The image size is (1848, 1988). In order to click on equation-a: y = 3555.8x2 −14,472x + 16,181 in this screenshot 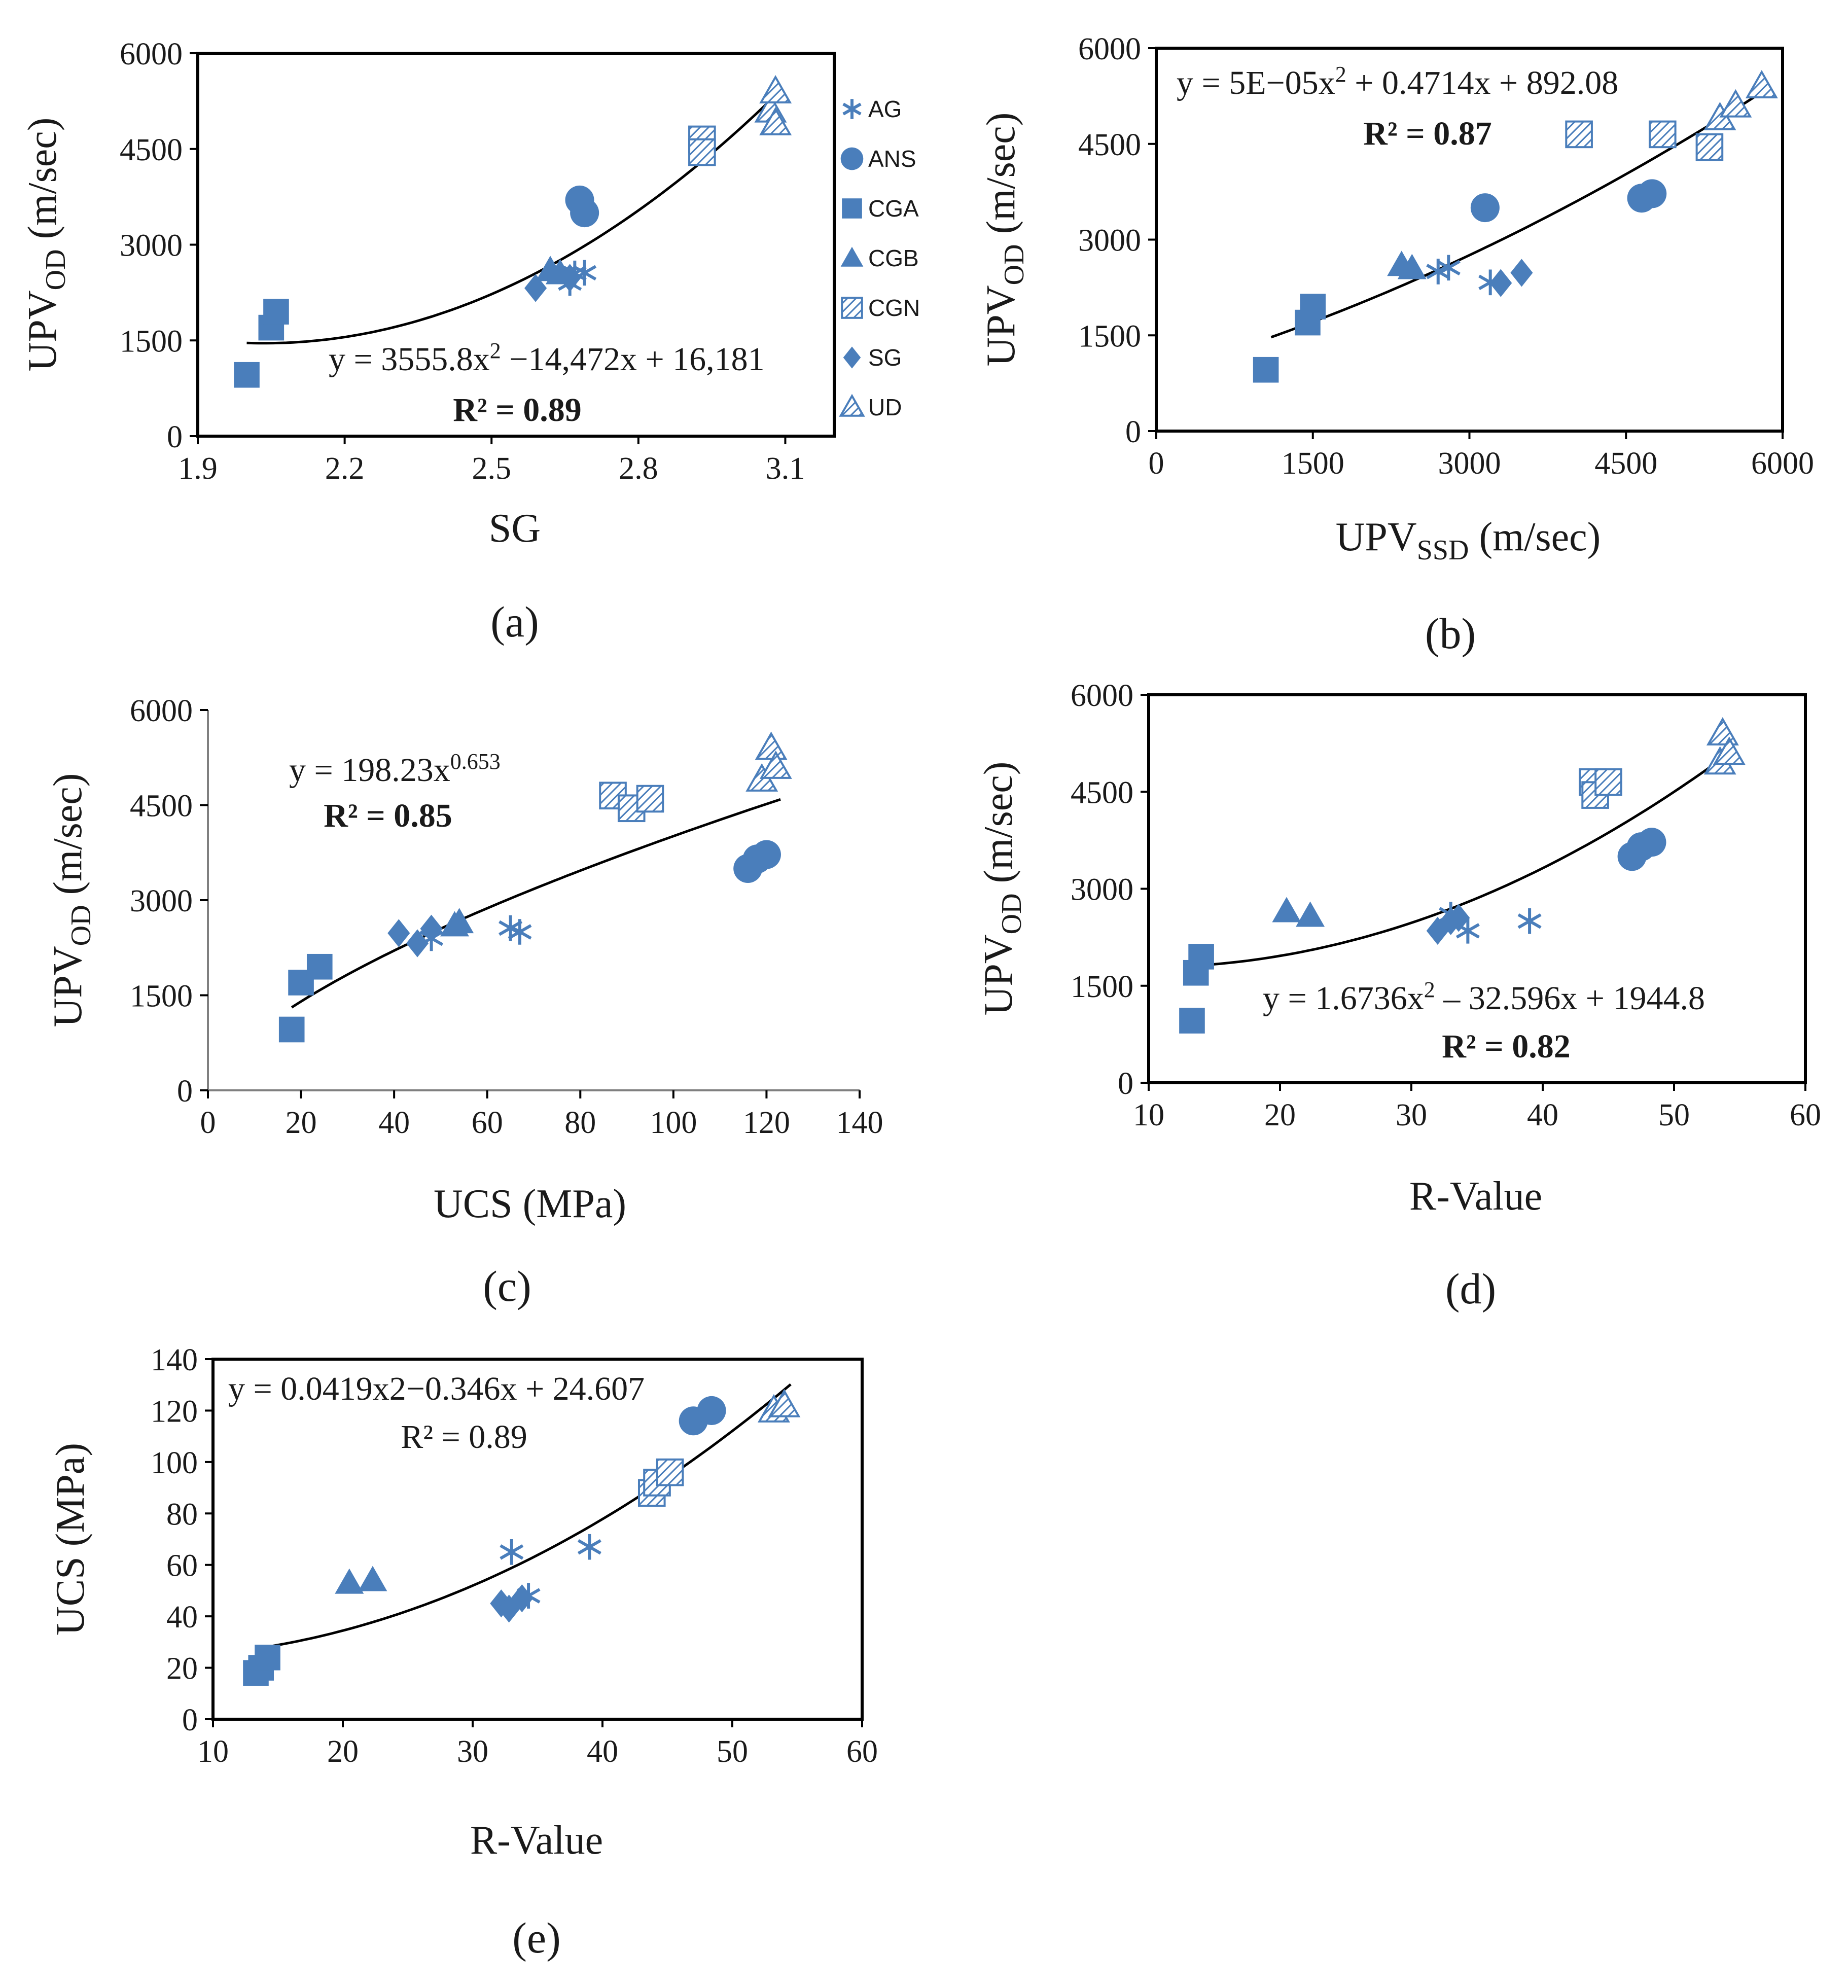, I will do `click(547, 358)`.